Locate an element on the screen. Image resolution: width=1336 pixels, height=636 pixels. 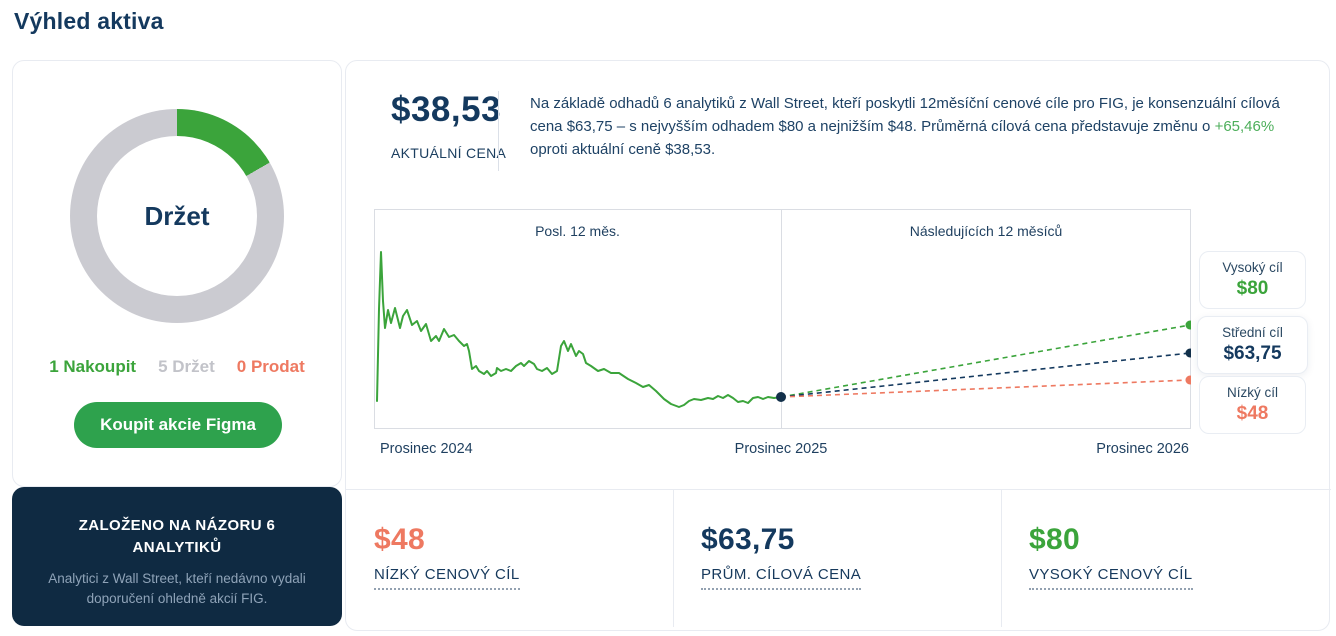
average-price-target-stat: $63,75 PRŮM. CÍLOVÁ CENA is located at coordinates (837, 560).